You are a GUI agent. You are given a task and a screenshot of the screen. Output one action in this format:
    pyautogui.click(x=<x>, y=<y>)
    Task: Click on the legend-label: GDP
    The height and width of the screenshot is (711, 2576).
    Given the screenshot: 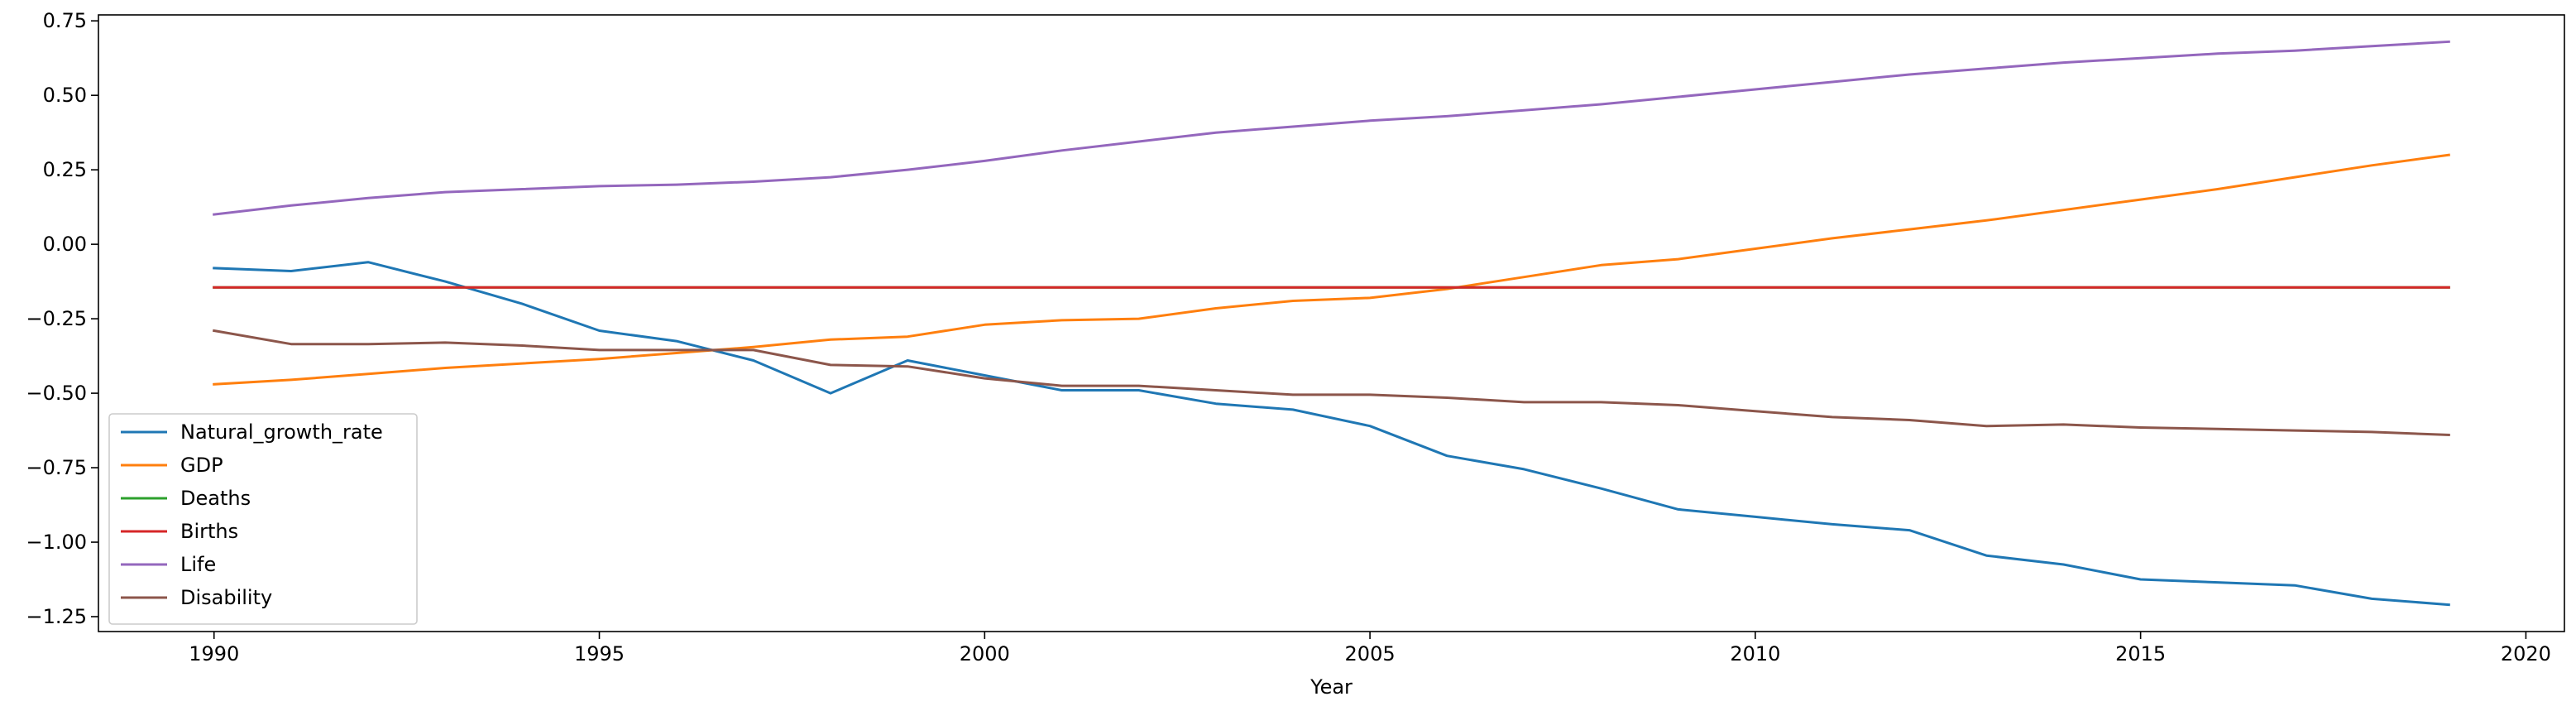 What is the action you would take?
    pyautogui.click(x=202, y=465)
    